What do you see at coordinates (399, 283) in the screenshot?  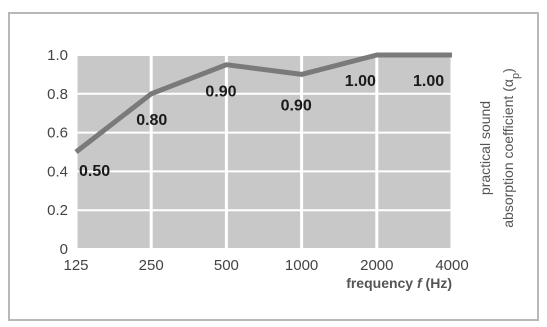 I see `x-axis-label: frequency f (Hz)` at bounding box center [399, 283].